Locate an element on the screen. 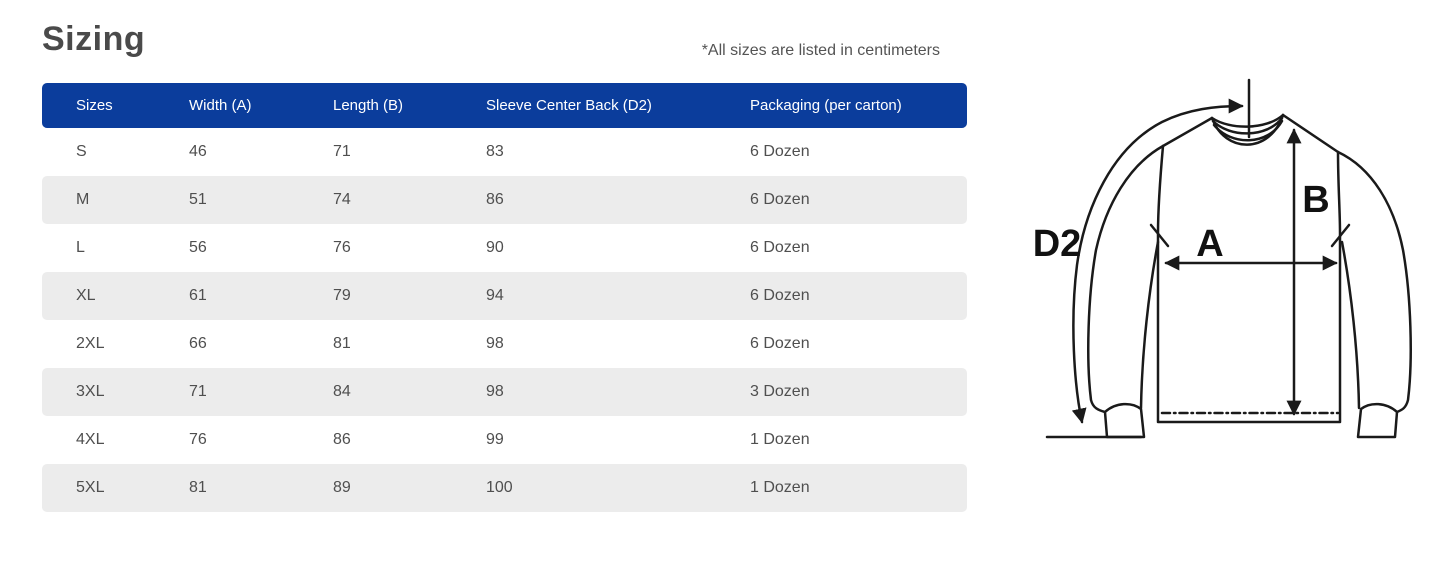 Image resolution: width=1445 pixels, height=579 pixels. table-row: L 56 76 90 6 Dozen is located at coordinates (504, 248).